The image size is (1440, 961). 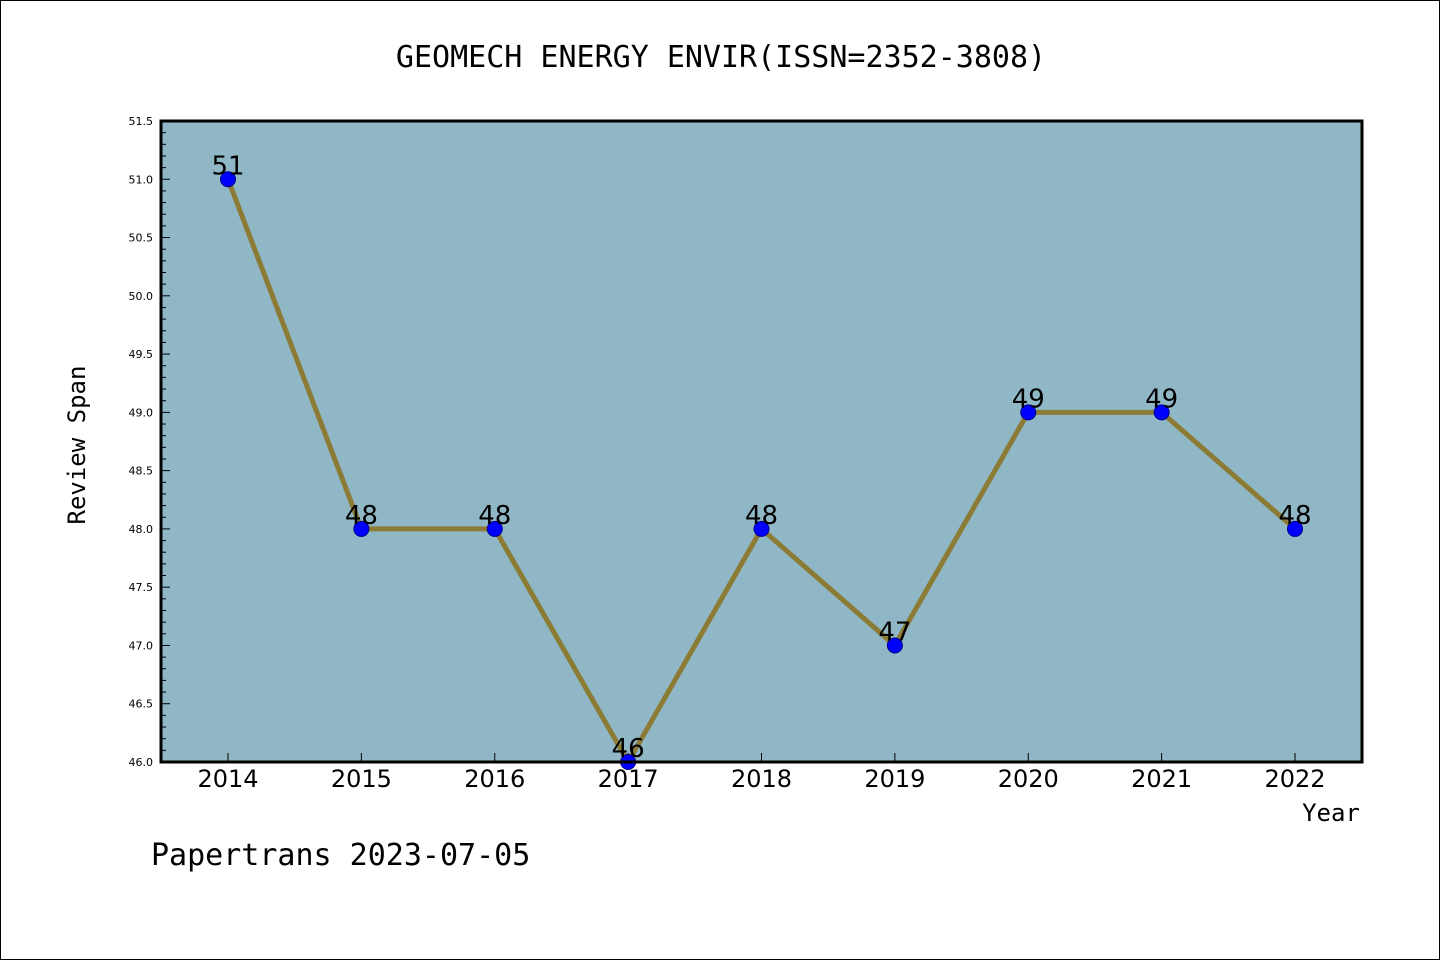 I want to click on x-tick-label: 2020, so click(x=1028, y=779).